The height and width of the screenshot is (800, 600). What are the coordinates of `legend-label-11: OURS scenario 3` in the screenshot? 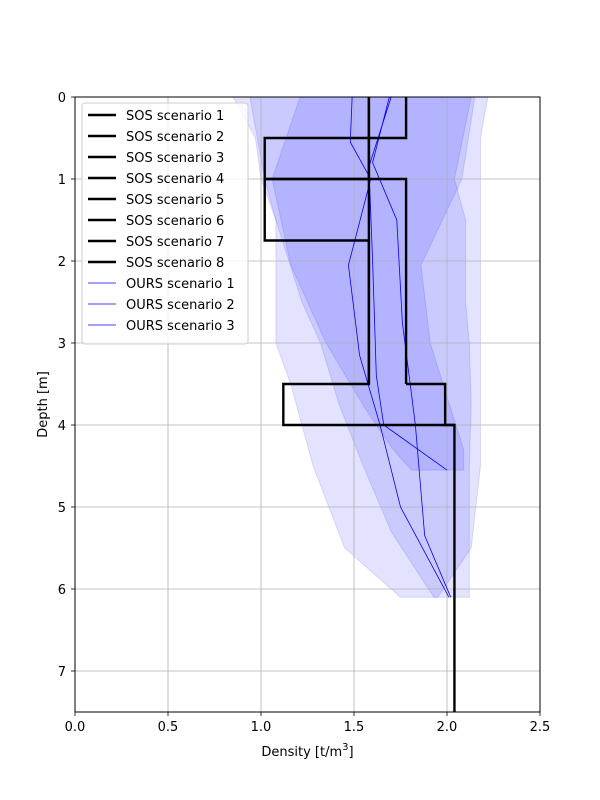 It's located at (180, 326).